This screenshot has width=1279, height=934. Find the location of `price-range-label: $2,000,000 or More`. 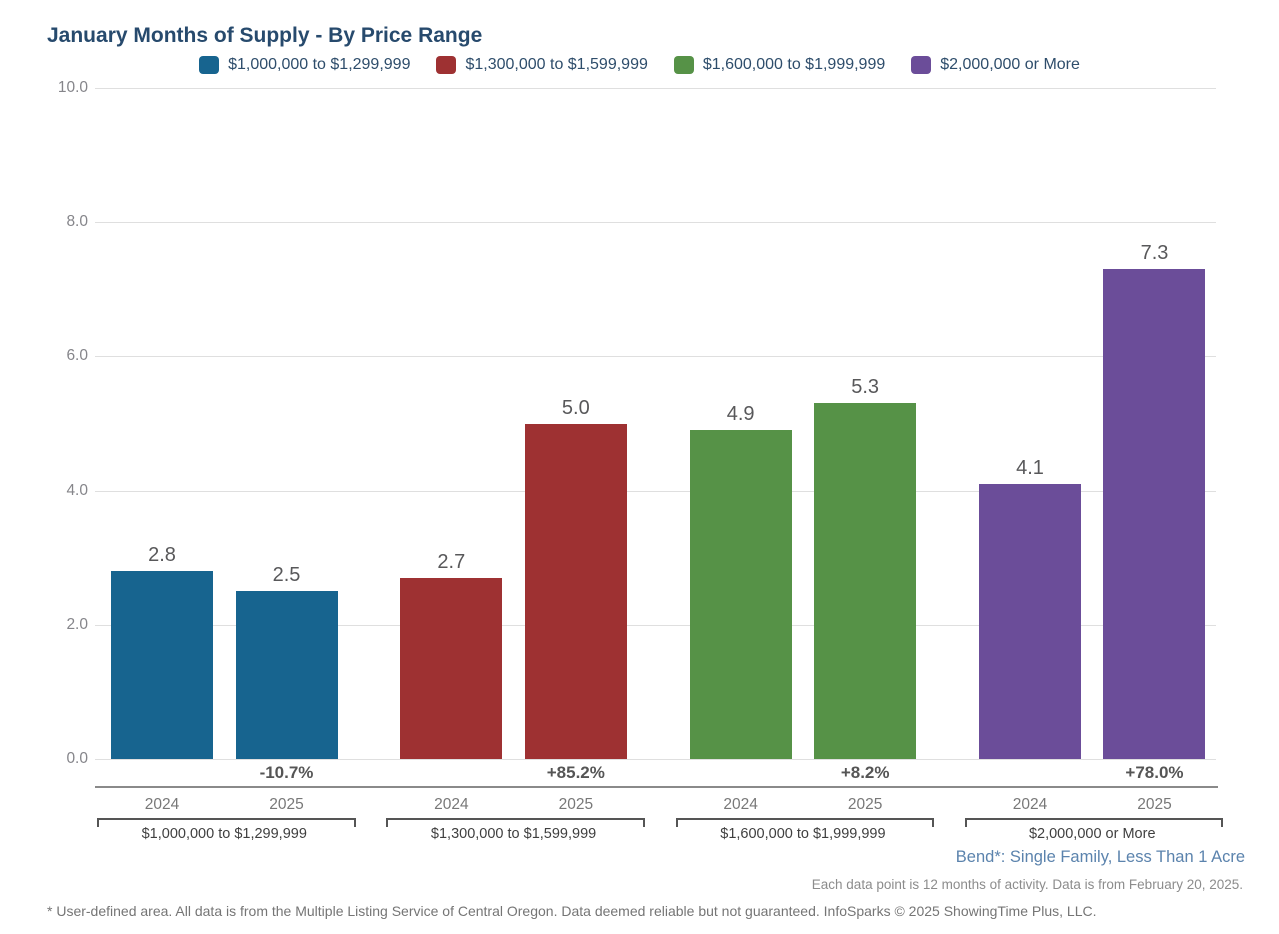

price-range-label: $2,000,000 or More is located at coordinates (1092, 834).